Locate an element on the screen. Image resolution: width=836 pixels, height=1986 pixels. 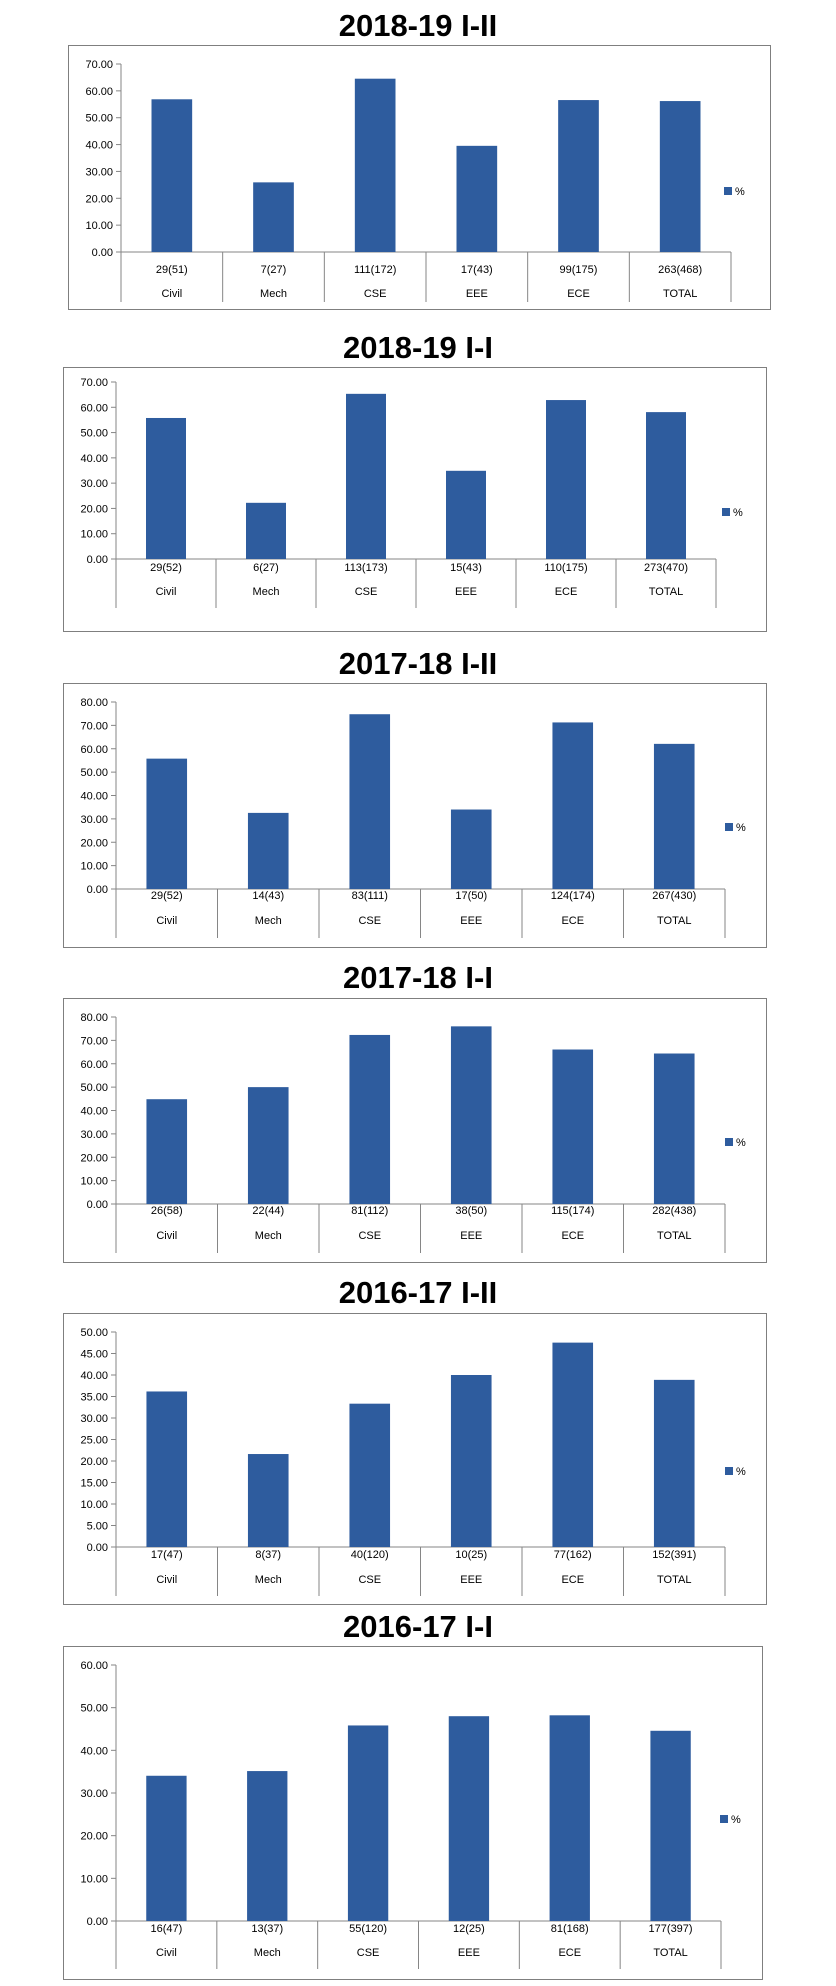
y-tick-label: 5.00 is located at coordinates (97, 1527).